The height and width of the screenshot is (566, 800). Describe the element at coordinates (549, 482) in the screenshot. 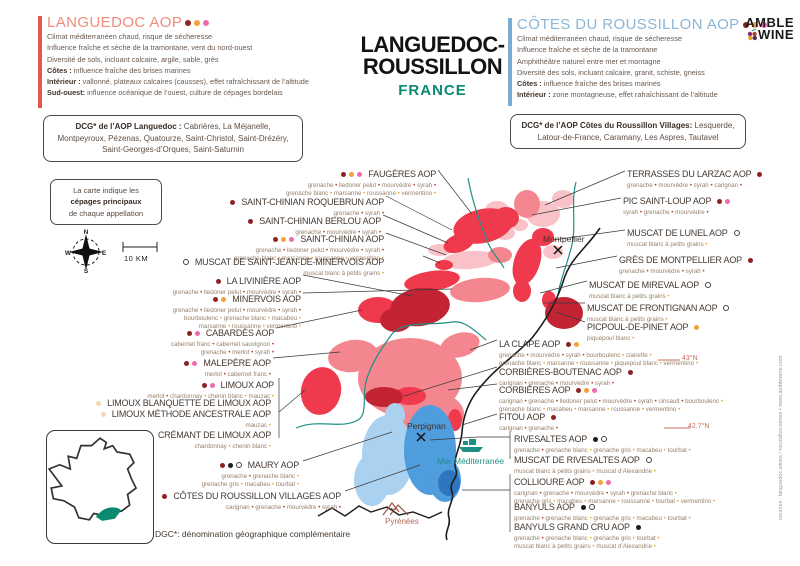

I see `aop-name: COLLIOURE AOP` at that location.